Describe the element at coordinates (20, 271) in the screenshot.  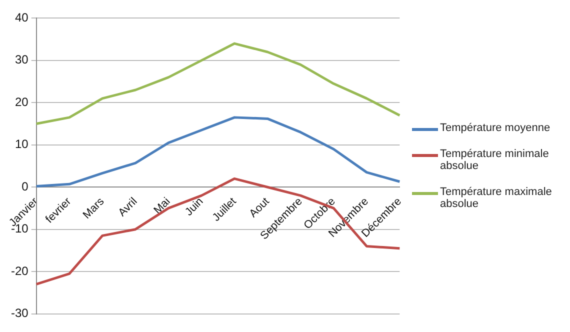
I see `y-tick-label: -20` at that location.